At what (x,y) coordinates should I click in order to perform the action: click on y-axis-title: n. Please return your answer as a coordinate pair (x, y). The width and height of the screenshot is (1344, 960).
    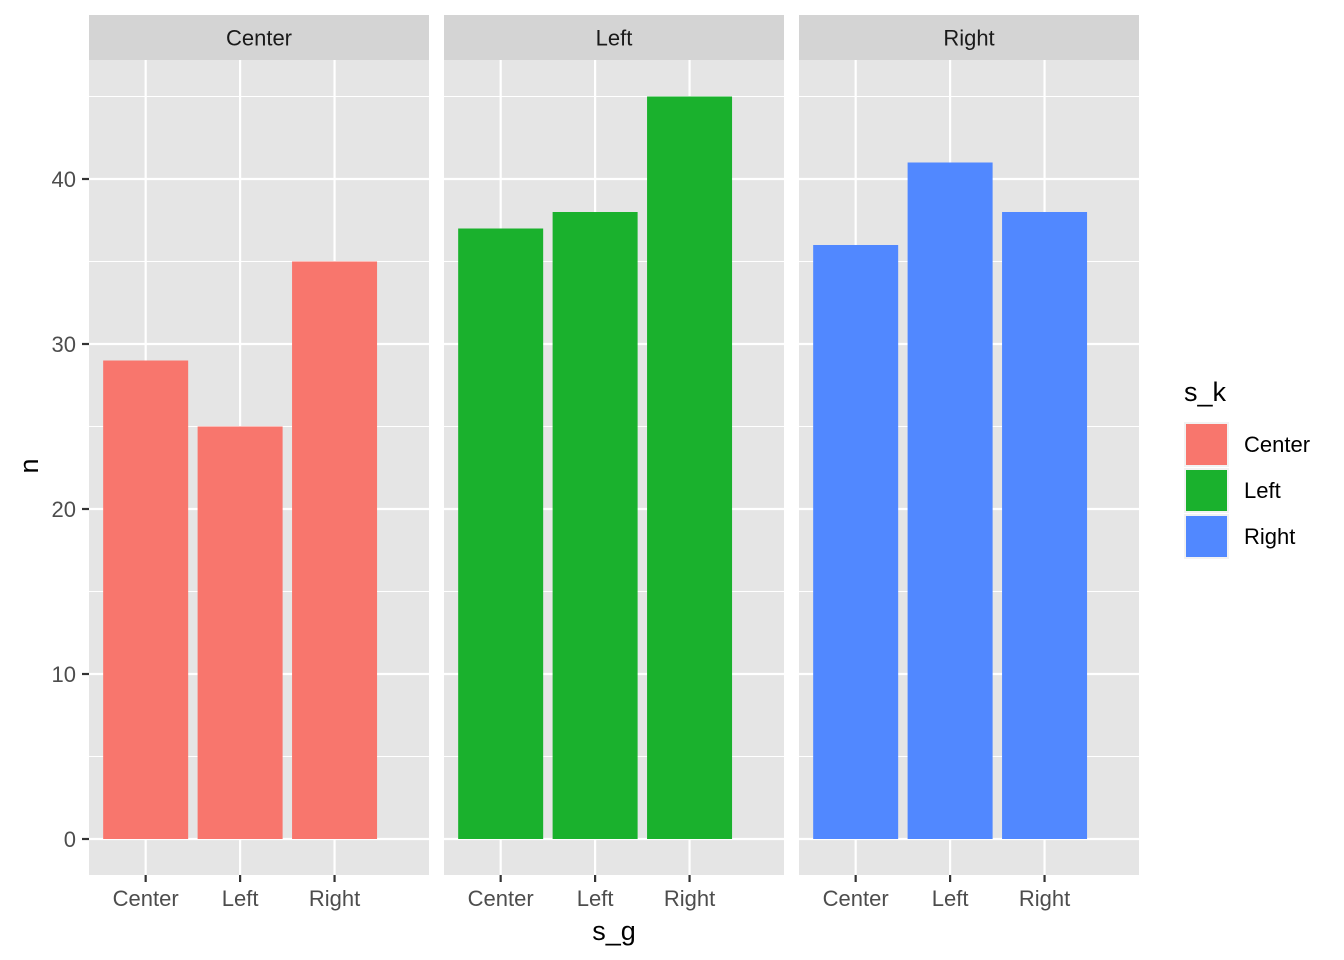
    Looking at the image, I should click on (29, 465).